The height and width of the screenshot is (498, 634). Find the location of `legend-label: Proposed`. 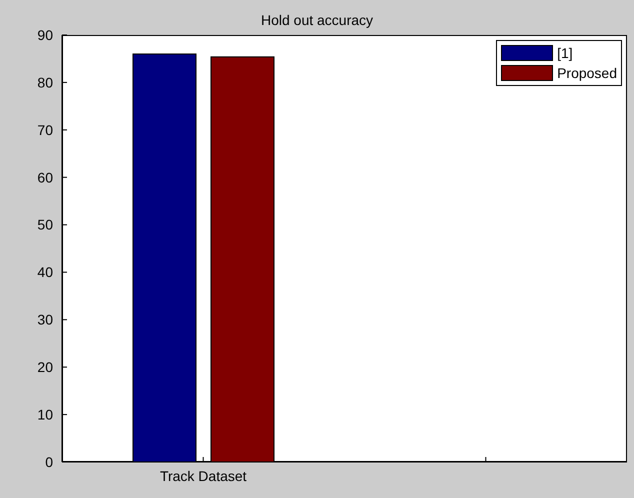

legend-label: Proposed is located at coordinates (587, 73).